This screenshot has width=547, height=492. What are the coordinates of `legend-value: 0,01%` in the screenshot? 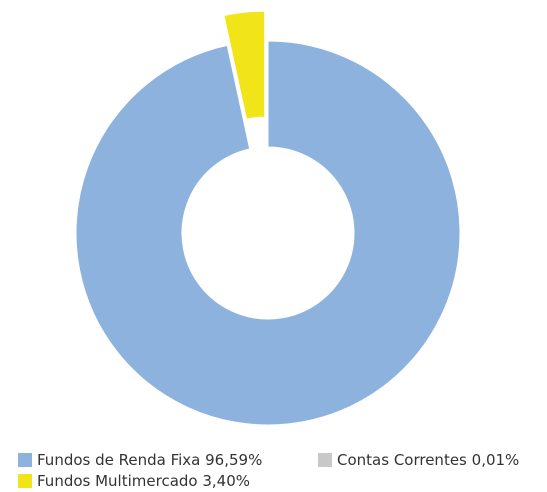 It's located at (496, 460).